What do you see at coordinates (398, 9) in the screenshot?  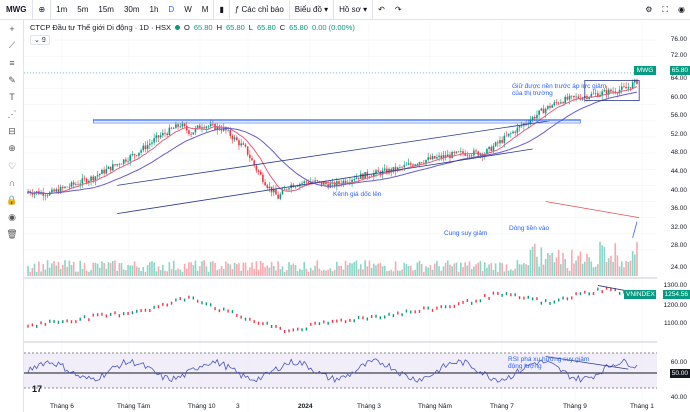 I see `redo-icon: ↷` at bounding box center [398, 9].